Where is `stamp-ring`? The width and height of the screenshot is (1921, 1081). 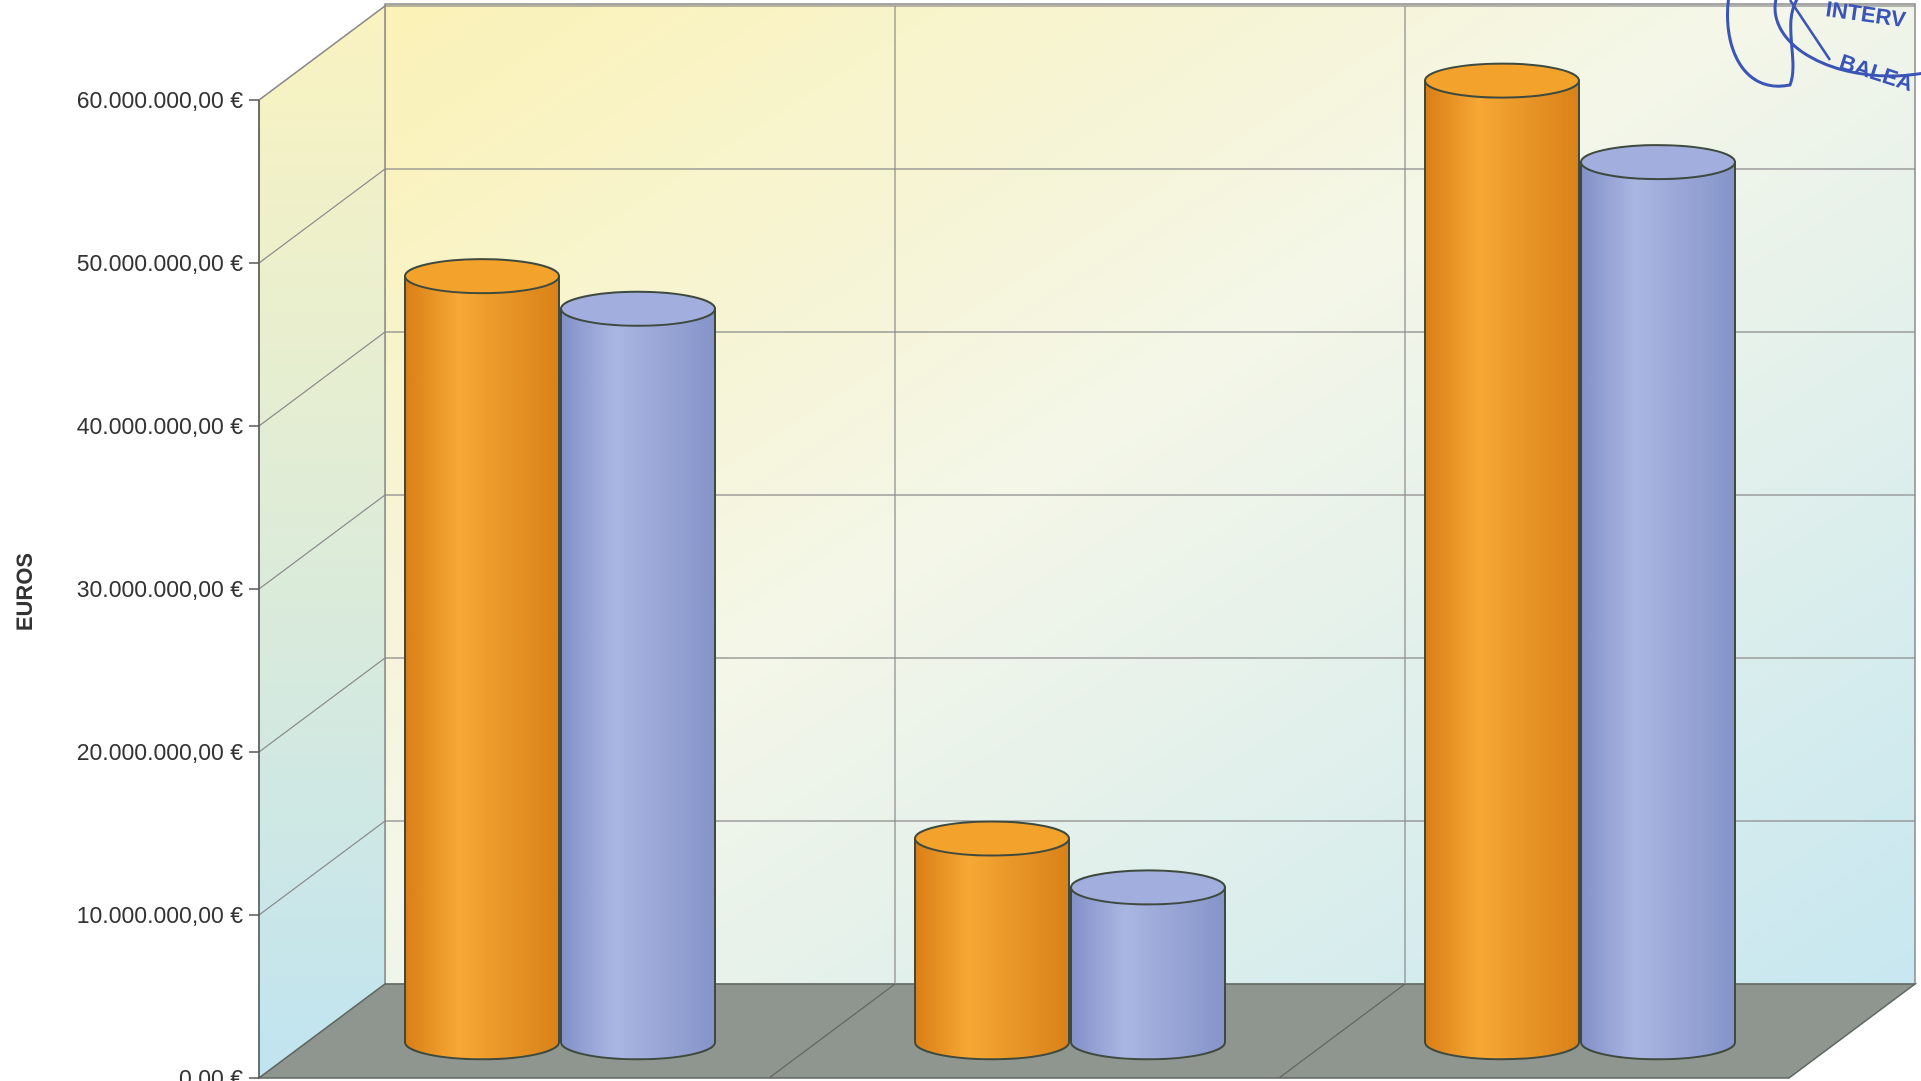 stamp-ring is located at coordinates (1847, 39).